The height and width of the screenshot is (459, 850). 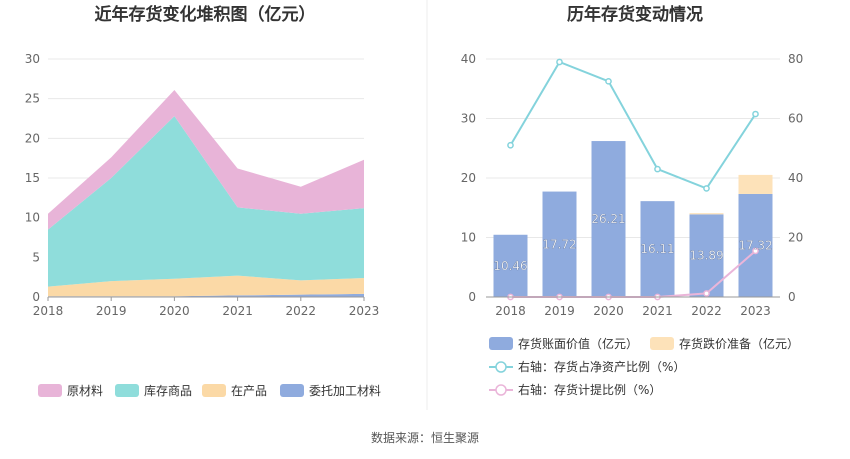 What do you see at coordinates (32, 99) in the screenshot?
I see `area-y-tick-label: 25` at bounding box center [32, 99].